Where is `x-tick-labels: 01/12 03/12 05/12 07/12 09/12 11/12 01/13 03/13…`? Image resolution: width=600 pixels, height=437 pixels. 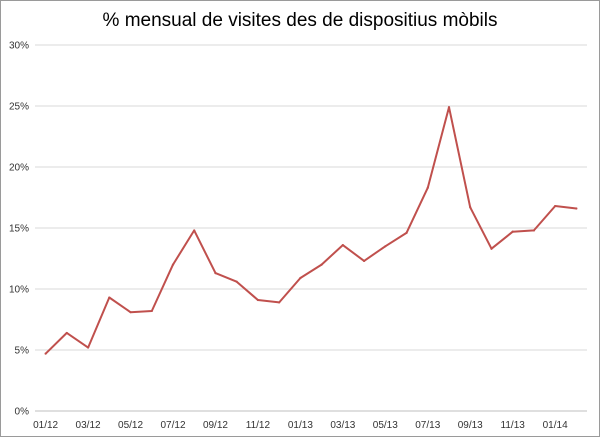 x-tick-labels: 01/12 03/12 05/12 07/12 09/12 11/12 01/13 03/13… is located at coordinates (300, 425).